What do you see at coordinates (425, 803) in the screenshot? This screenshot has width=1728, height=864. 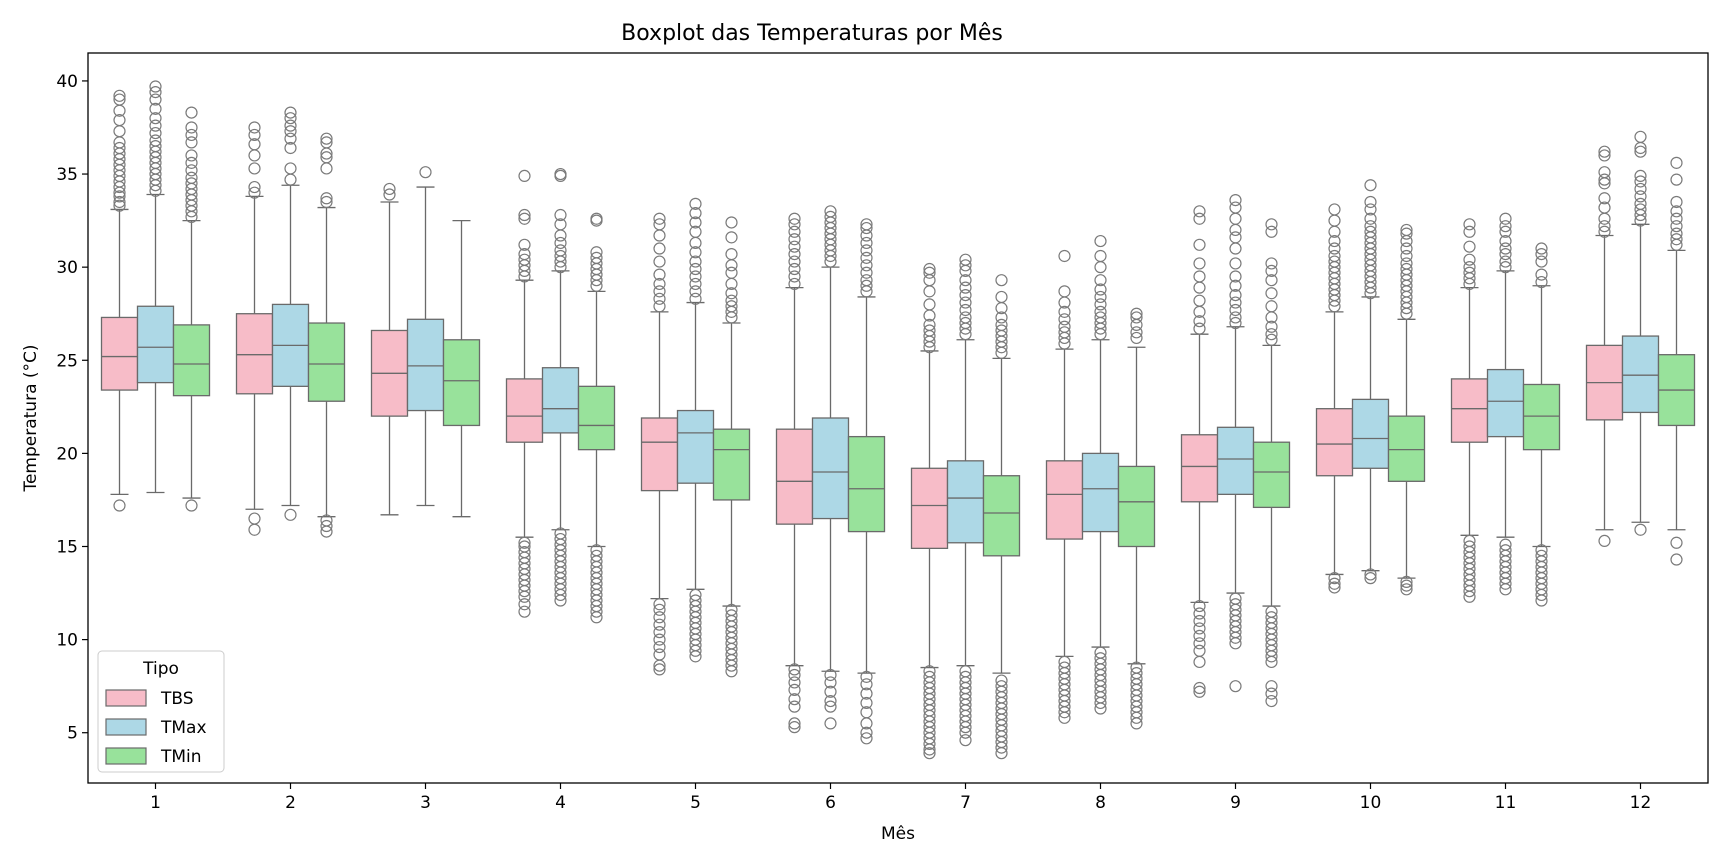 I see `x-tick-label: 3` at bounding box center [425, 803].